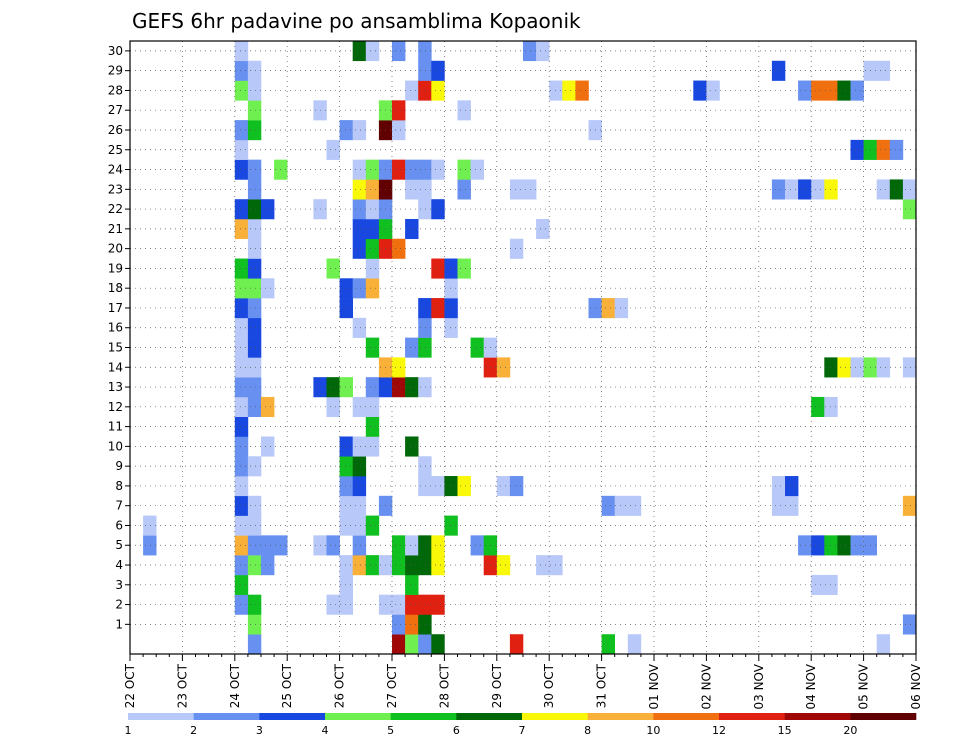 The image size is (960, 742). What do you see at coordinates (115, 71) in the screenshot?
I see `y-tick-label: 29` at bounding box center [115, 71].